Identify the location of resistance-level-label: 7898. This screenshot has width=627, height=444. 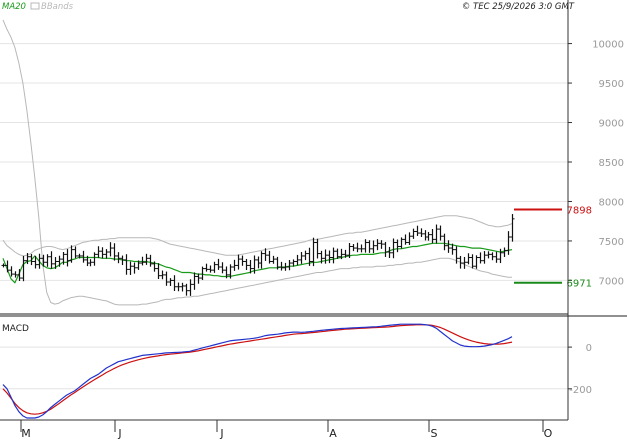
(579, 211).